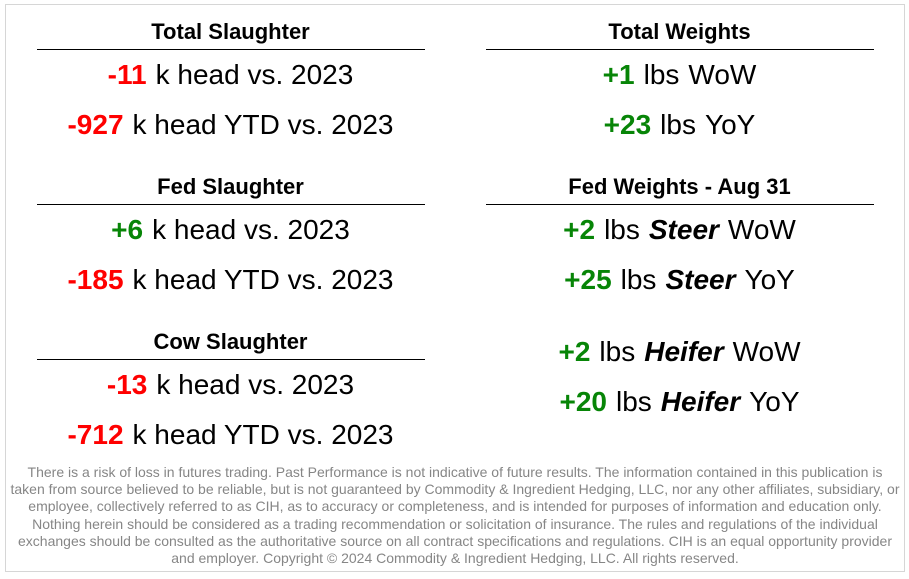 This screenshot has width=909, height=579. I want to click on section-total-weights: Total Weights +1 lbs WoW +23 lbs YoY, so click(679, 84).